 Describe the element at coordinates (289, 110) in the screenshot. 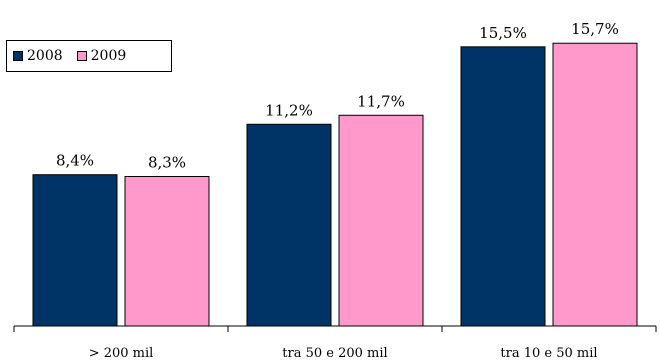

I see `data-label-2008-1: 11,2%` at that location.